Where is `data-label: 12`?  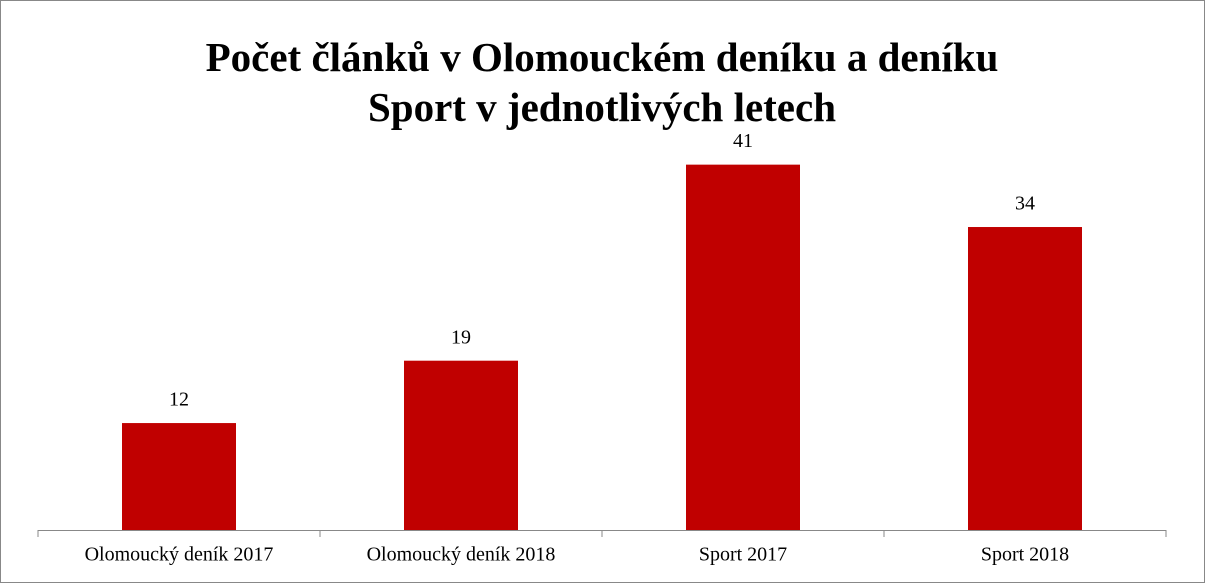 data-label: 12 is located at coordinates (179, 400).